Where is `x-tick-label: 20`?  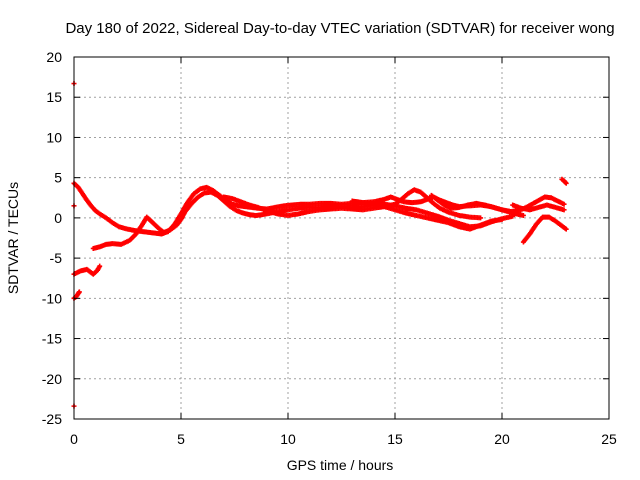 x-tick-label: 20 is located at coordinates (502, 439).